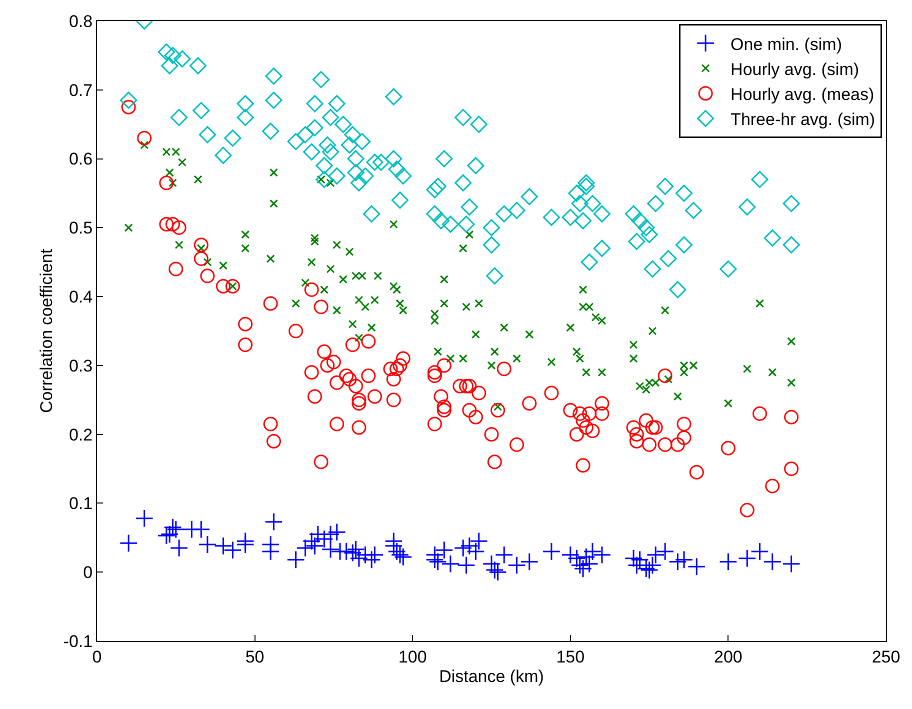 This screenshot has width=912, height=709. I want to click on x-tick-label: 250, so click(886, 656).